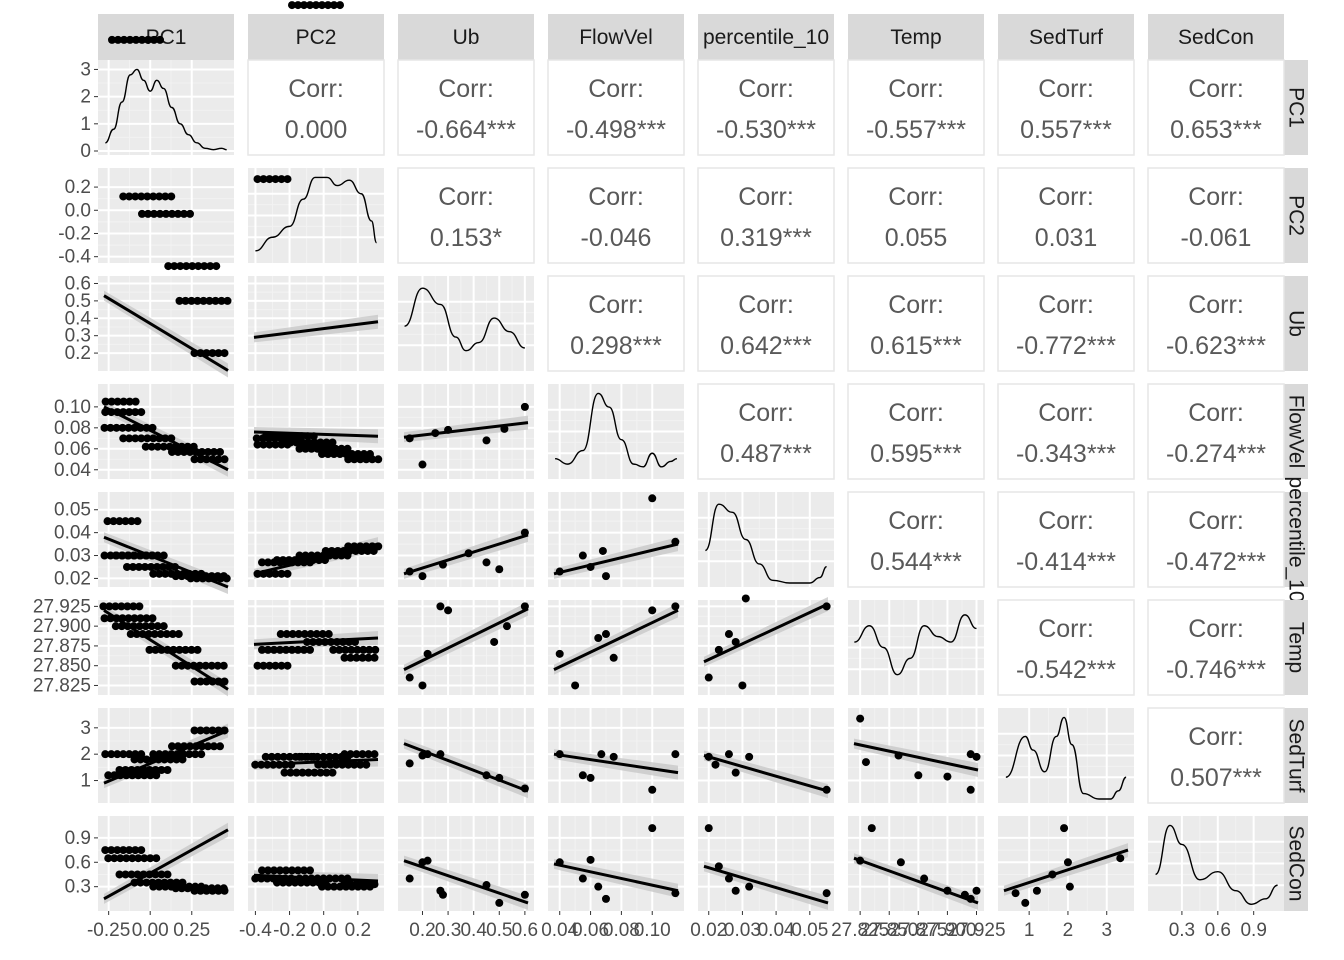  What do you see at coordinates (166, 109) in the screenshot?
I see `density-curve` at bounding box center [166, 109].